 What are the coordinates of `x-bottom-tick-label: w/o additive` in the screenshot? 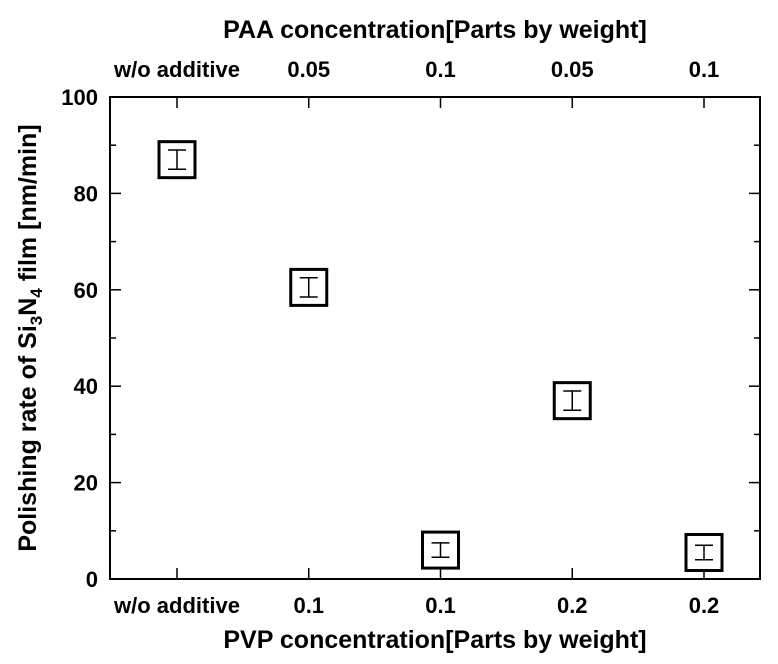 It's located at (176, 605).